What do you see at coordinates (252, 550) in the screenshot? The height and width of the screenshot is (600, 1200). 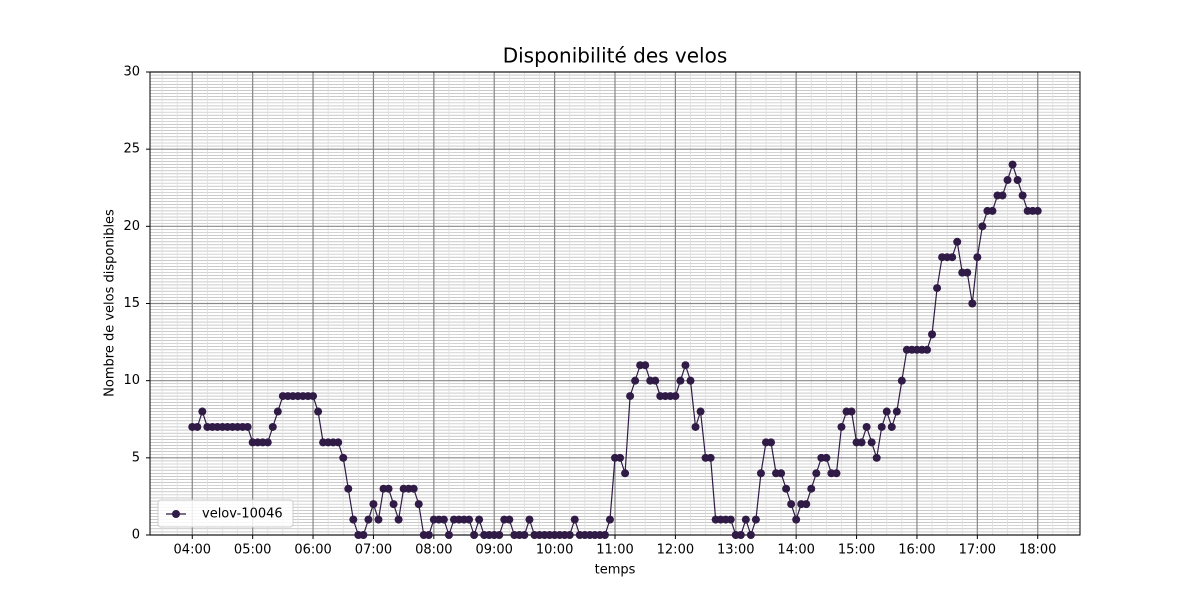 I see `x-tick-label: 05:00` at bounding box center [252, 550].